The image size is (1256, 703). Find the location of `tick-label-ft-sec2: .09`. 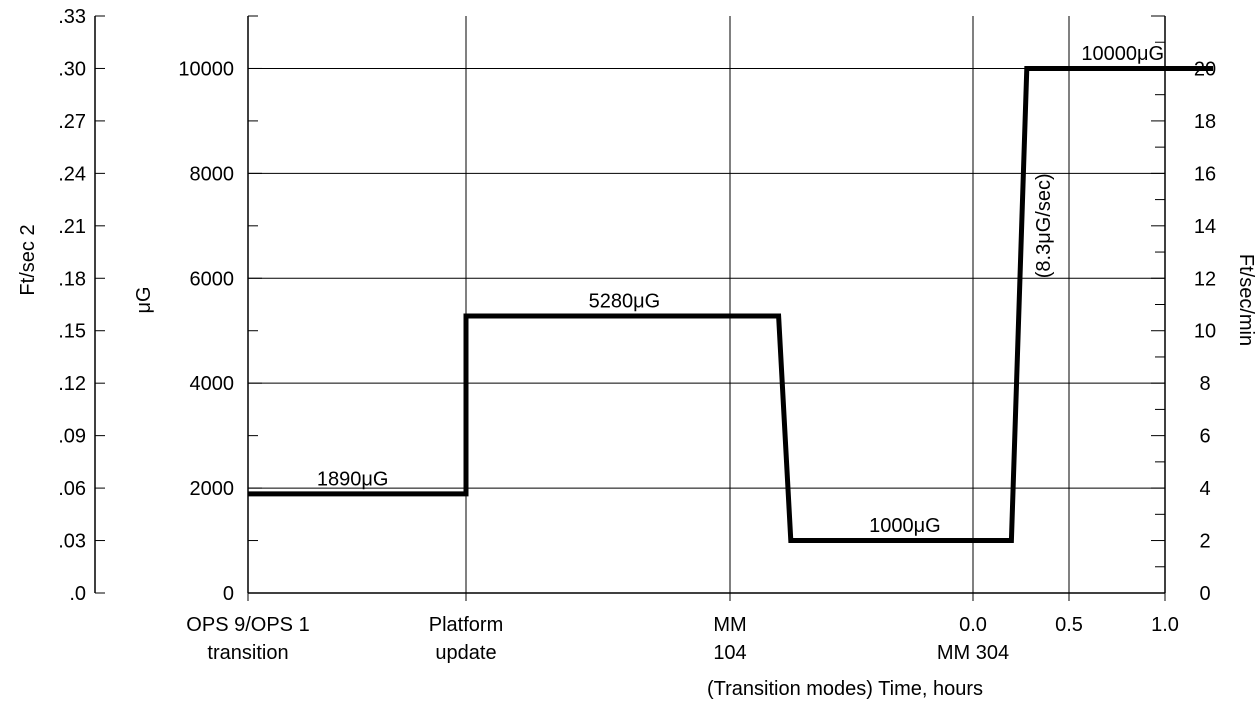

tick-label-ft-sec2: .09 is located at coordinates (72, 437).